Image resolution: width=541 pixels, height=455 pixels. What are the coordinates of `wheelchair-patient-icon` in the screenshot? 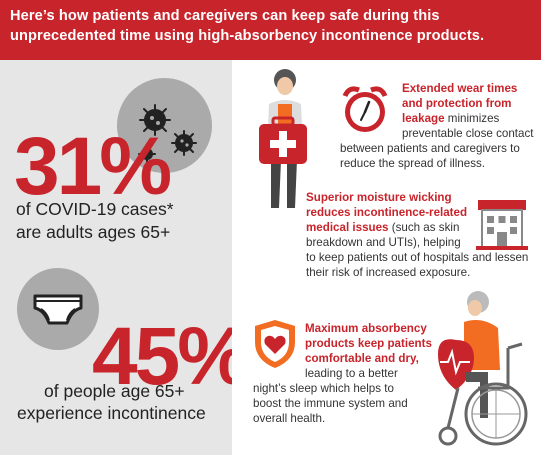 It's located at (483, 368).